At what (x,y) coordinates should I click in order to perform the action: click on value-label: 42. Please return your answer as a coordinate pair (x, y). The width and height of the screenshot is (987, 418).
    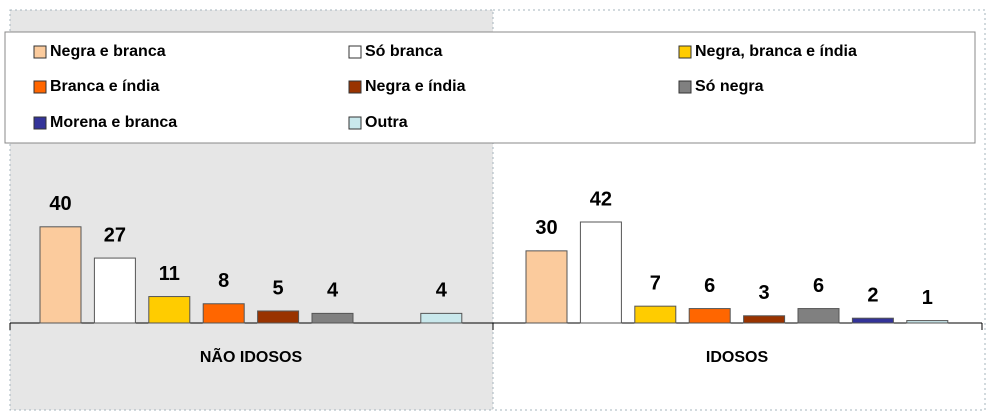
    Looking at the image, I should click on (601, 199).